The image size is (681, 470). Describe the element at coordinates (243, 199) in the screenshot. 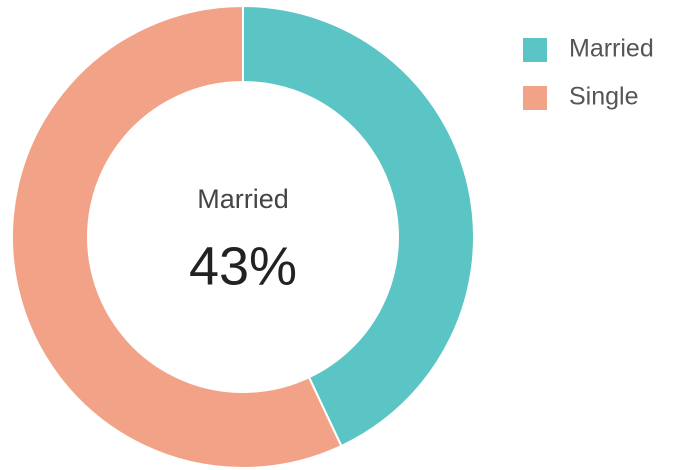

I see `center-category: Married` at that location.